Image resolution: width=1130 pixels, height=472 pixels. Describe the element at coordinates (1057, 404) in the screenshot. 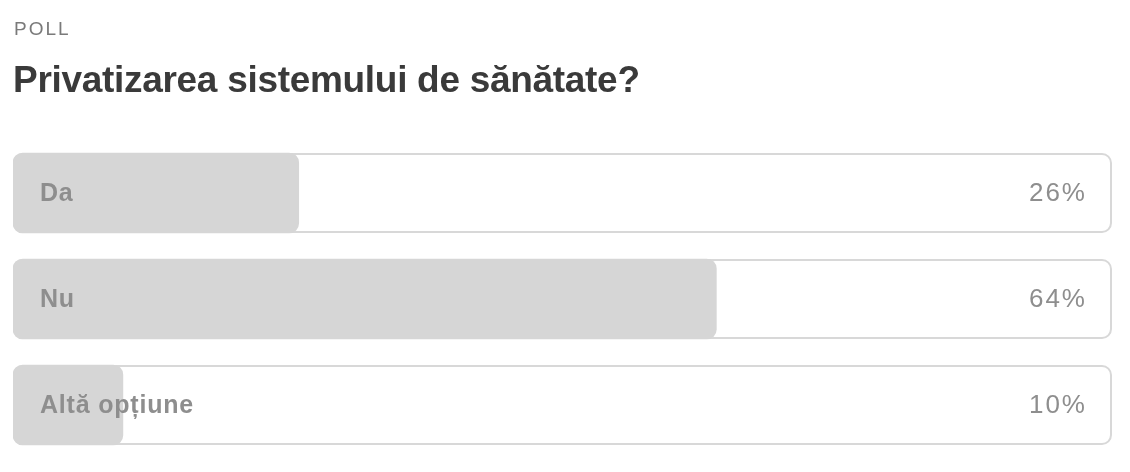

I see `data-label: 10%` at that location.